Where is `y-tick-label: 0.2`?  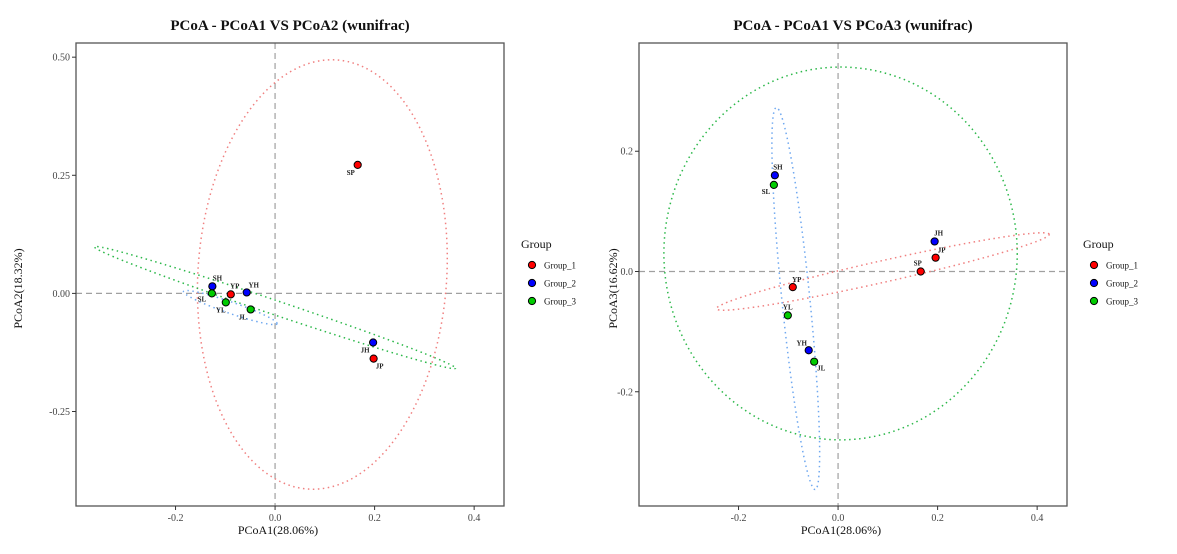
y-tick-label: 0.2 is located at coordinates (627, 152).